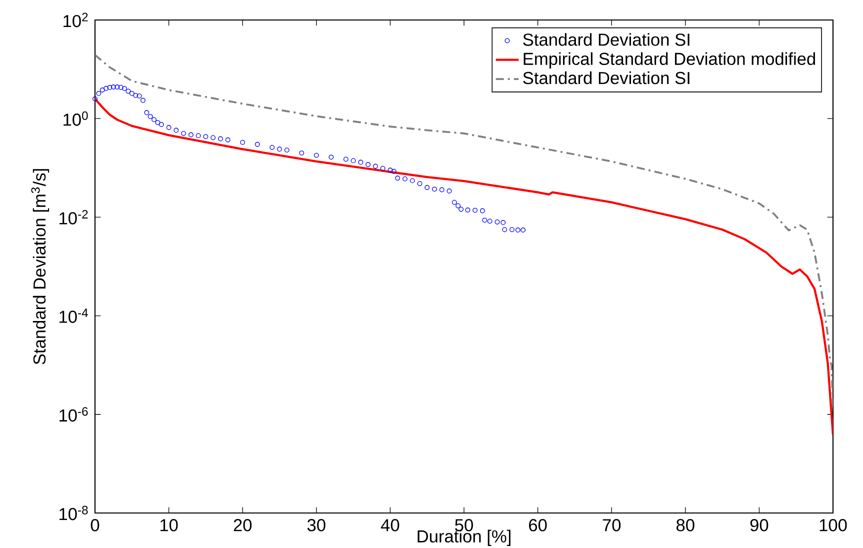  Describe the element at coordinates (464, 538) in the screenshot. I see `x-axis-title: Duration [%]` at that location.